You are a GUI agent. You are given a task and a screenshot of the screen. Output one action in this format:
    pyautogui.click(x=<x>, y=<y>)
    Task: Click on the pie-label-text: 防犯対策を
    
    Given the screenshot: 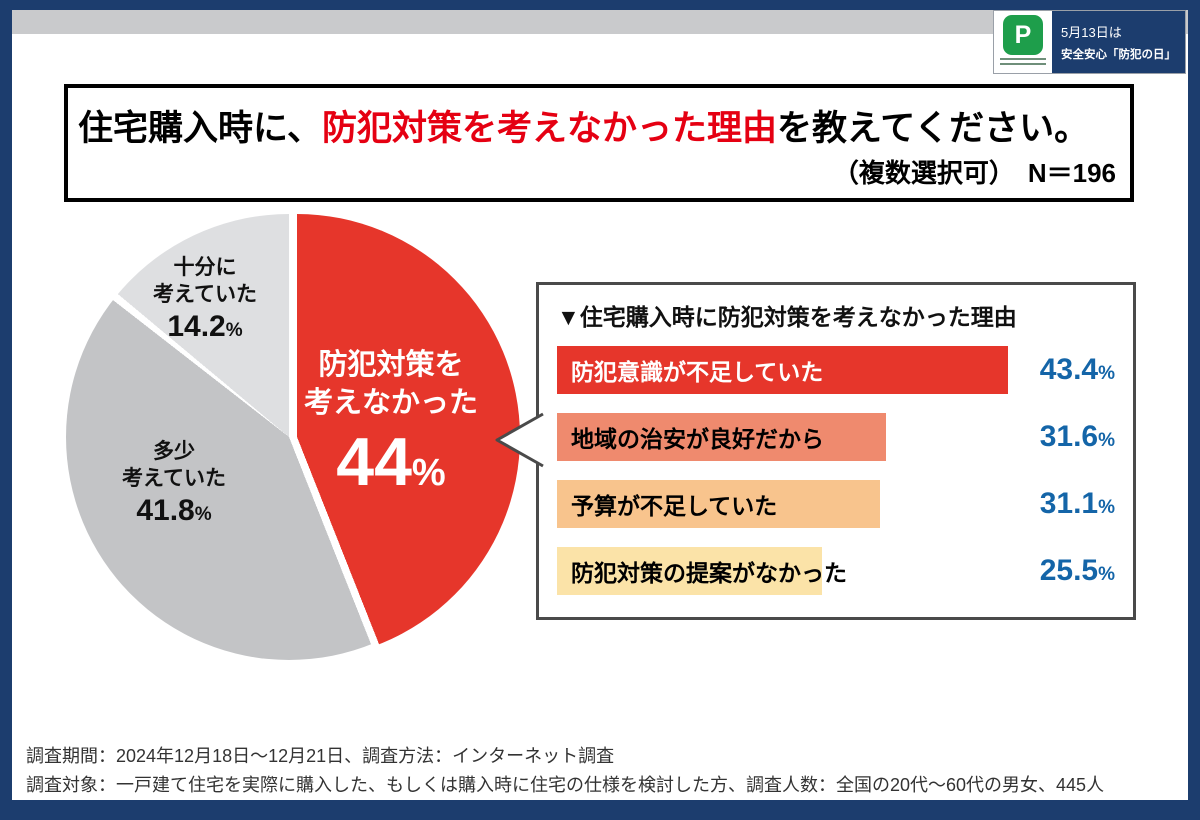 What is the action you would take?
    pyautogui.click(x=391, y=365)
    